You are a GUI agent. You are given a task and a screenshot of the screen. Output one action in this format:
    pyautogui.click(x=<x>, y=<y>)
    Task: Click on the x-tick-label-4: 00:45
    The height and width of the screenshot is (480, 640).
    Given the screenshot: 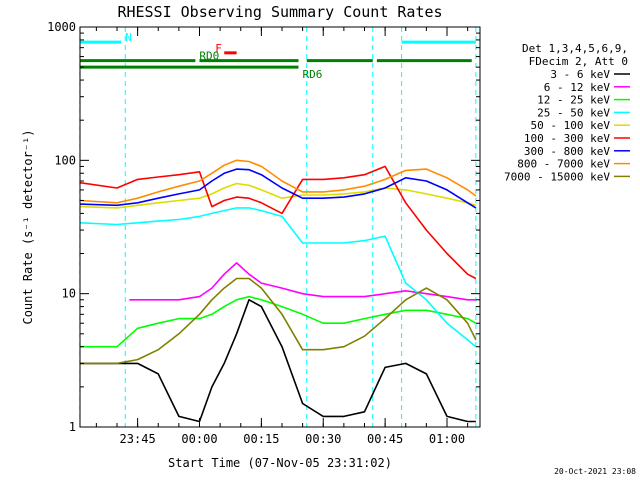 What is the action you would take?
    pyautogui.click(x=385, y=439)
    